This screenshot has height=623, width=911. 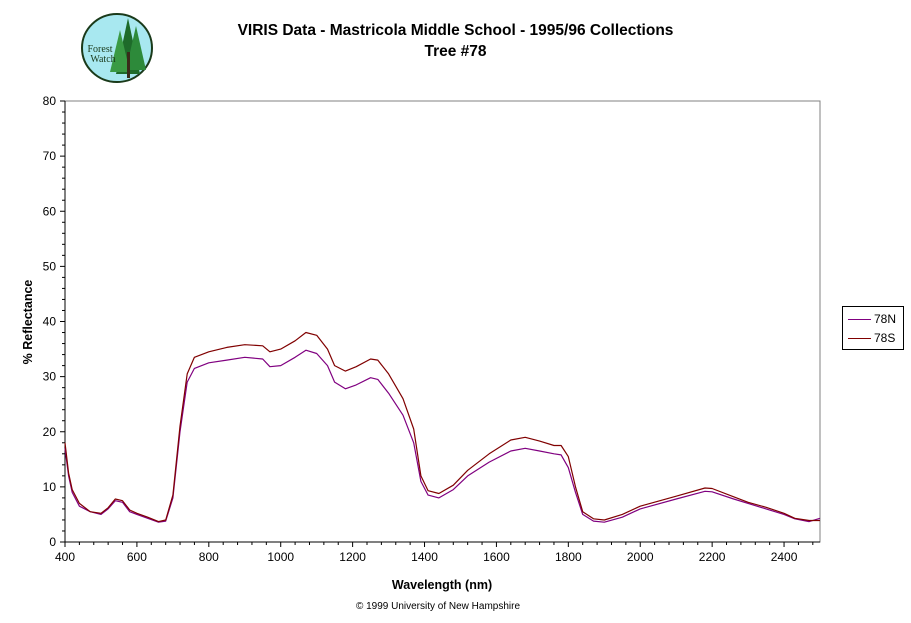 What do you see at coordinates (102, 59) in the screenshot?
I see `logo-text-watch: Watch` at bounding box center [102, 59].